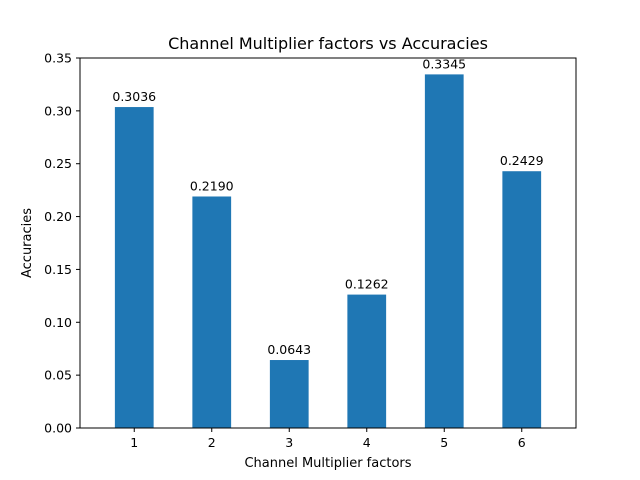  I want to click on y-tick-label-7: 0.35, so click(58, 58).